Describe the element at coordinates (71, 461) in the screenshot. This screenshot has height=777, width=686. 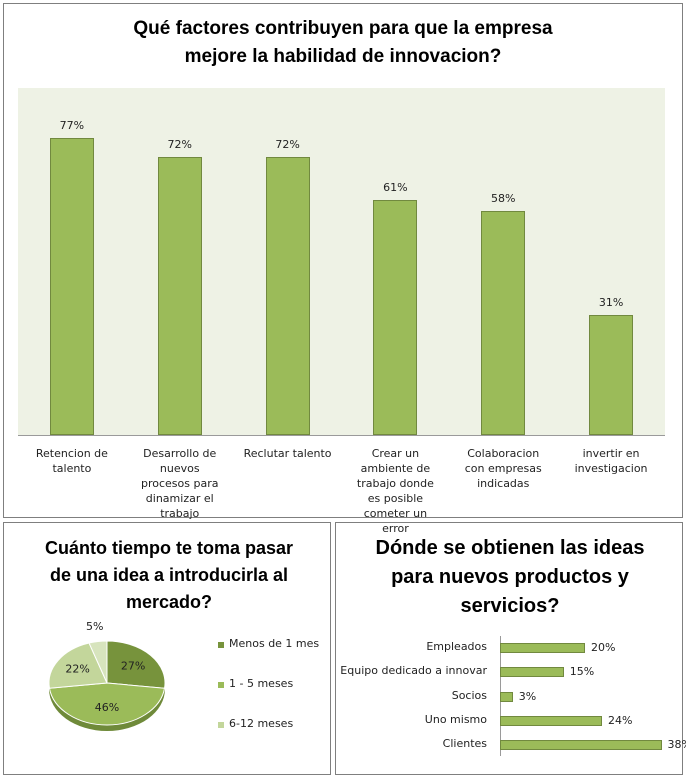
I see `x-tick-label: Retencion de talento` at that location.